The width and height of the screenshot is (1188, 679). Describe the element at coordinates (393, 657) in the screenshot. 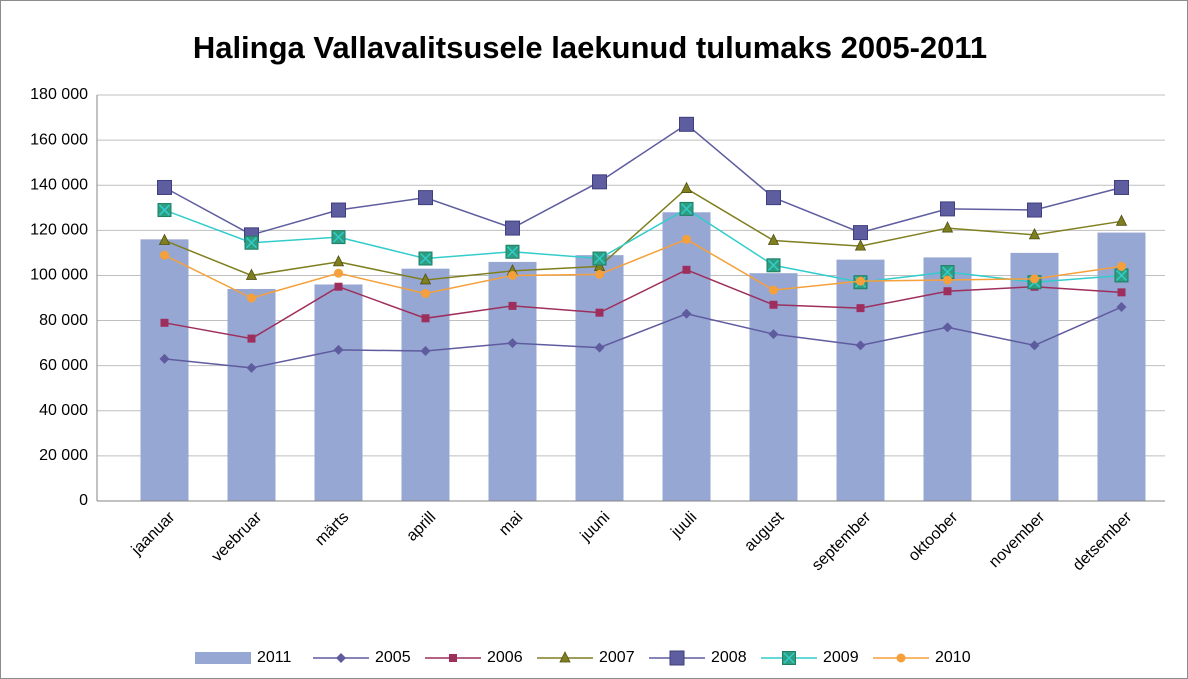

I see `legend-label: 2005` at that location.